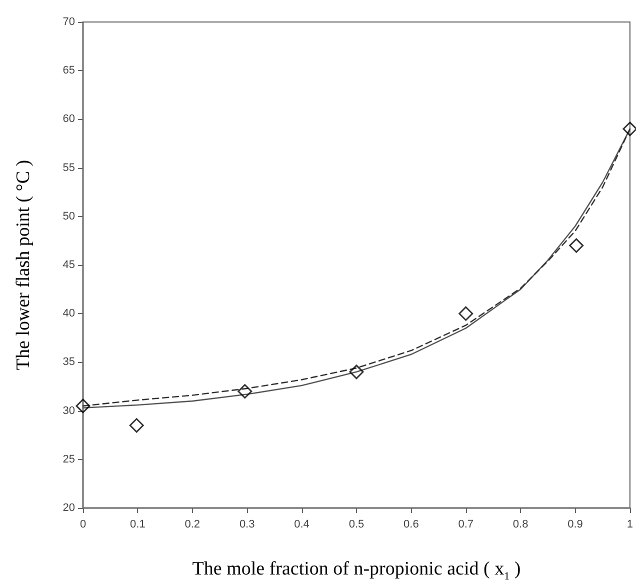 Image resolution: width=636 pixels, height=587 pixels. I want to click on x-tick-label: 1, so click(630, 524).